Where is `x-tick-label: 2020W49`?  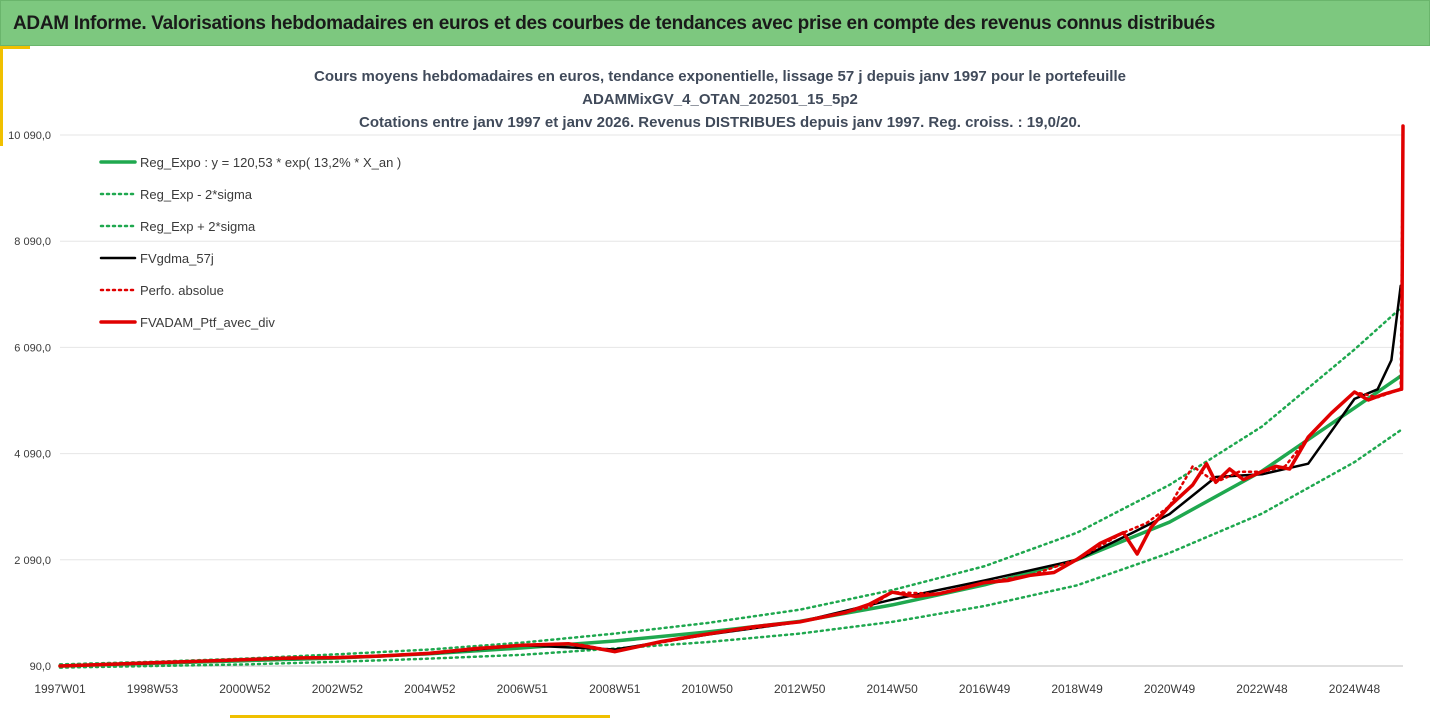
x-tick-label: 2020W49 is located at coordinates (1170, 689).